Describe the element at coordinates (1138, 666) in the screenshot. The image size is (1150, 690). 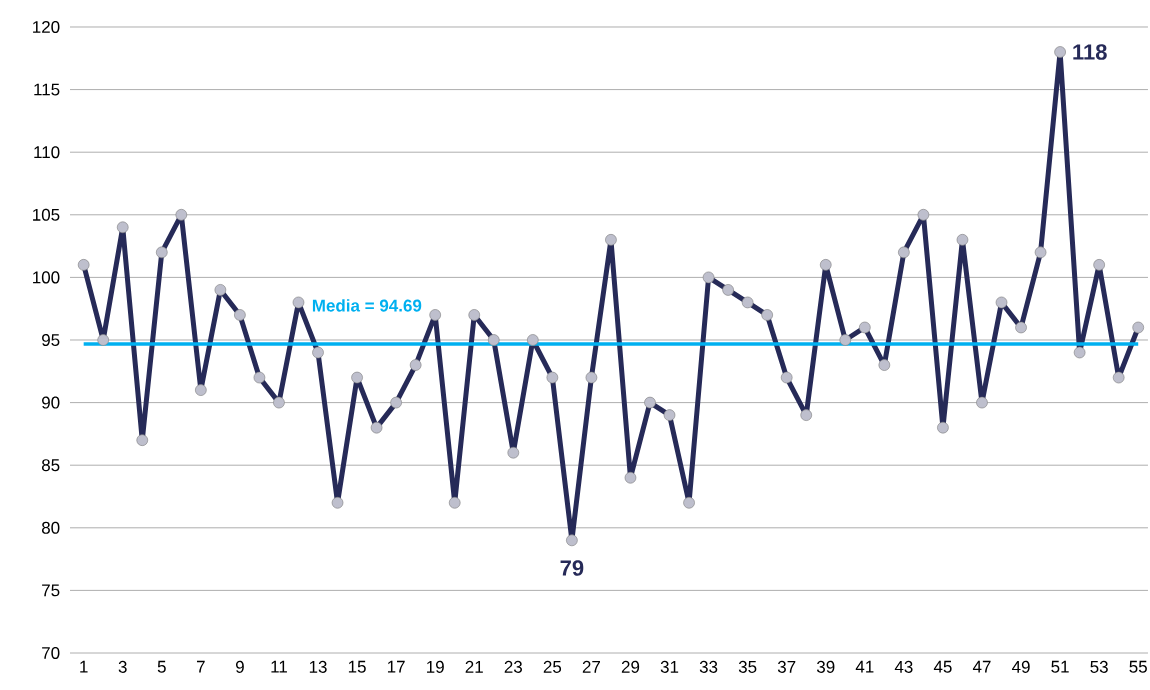
I see `x-tick-label: 55` at that location.